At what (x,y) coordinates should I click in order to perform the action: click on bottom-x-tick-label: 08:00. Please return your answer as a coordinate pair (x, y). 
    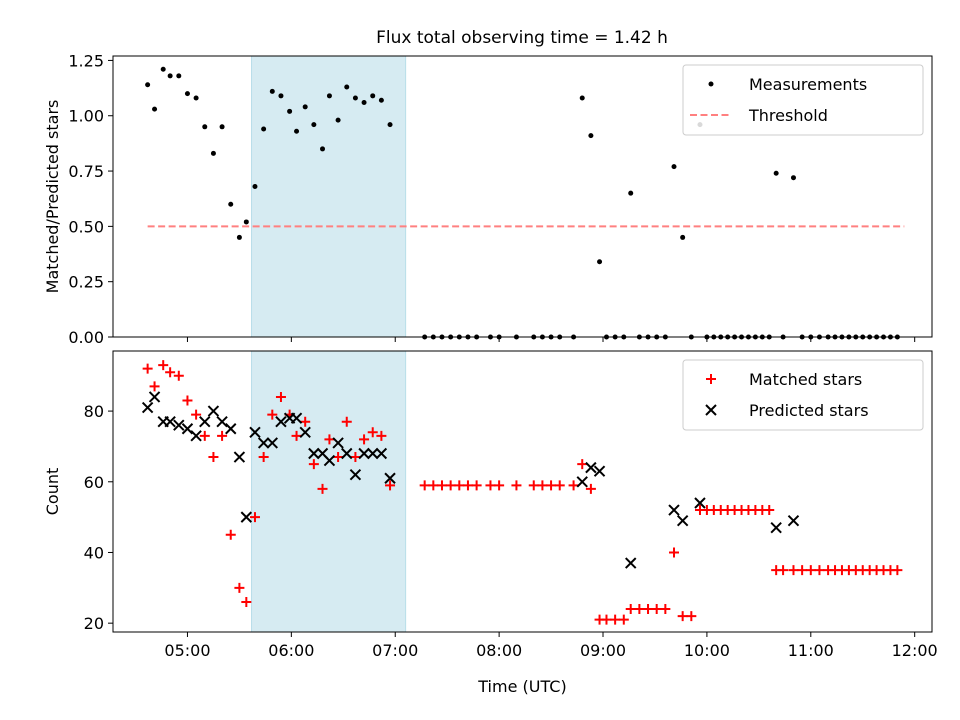
    Looking at the image, I should click on (499, 650).